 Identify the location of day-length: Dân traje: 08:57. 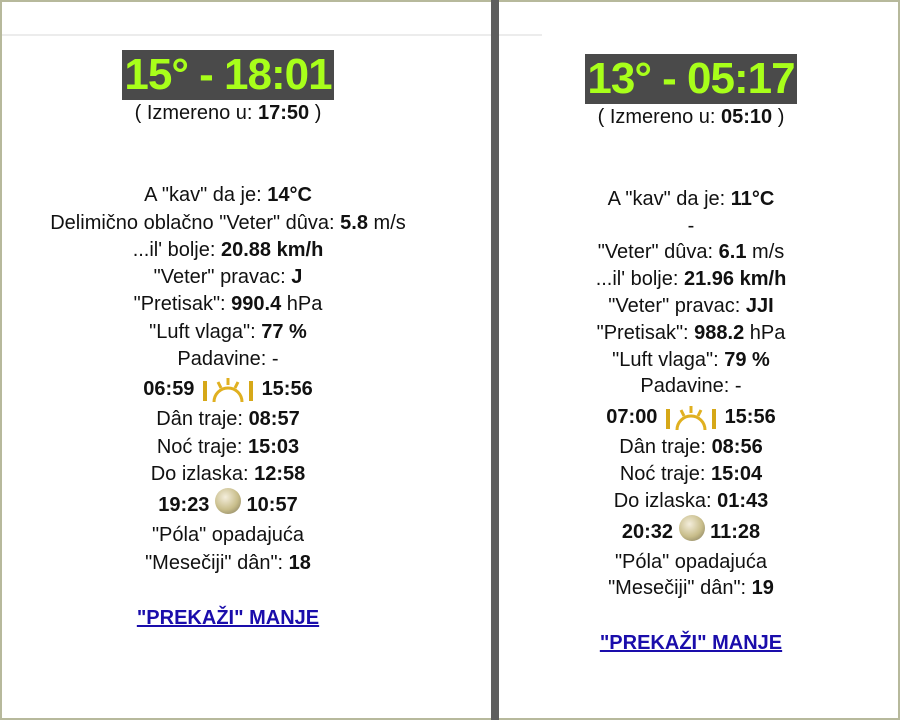
(228, 419).